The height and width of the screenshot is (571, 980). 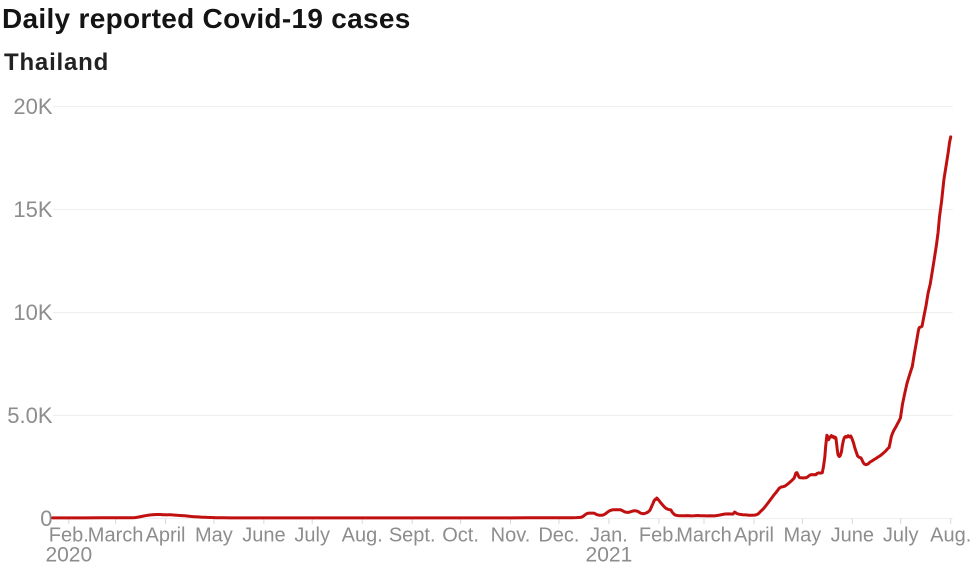 I want to click on svg-text: Nov., so click(x=511, y=536).